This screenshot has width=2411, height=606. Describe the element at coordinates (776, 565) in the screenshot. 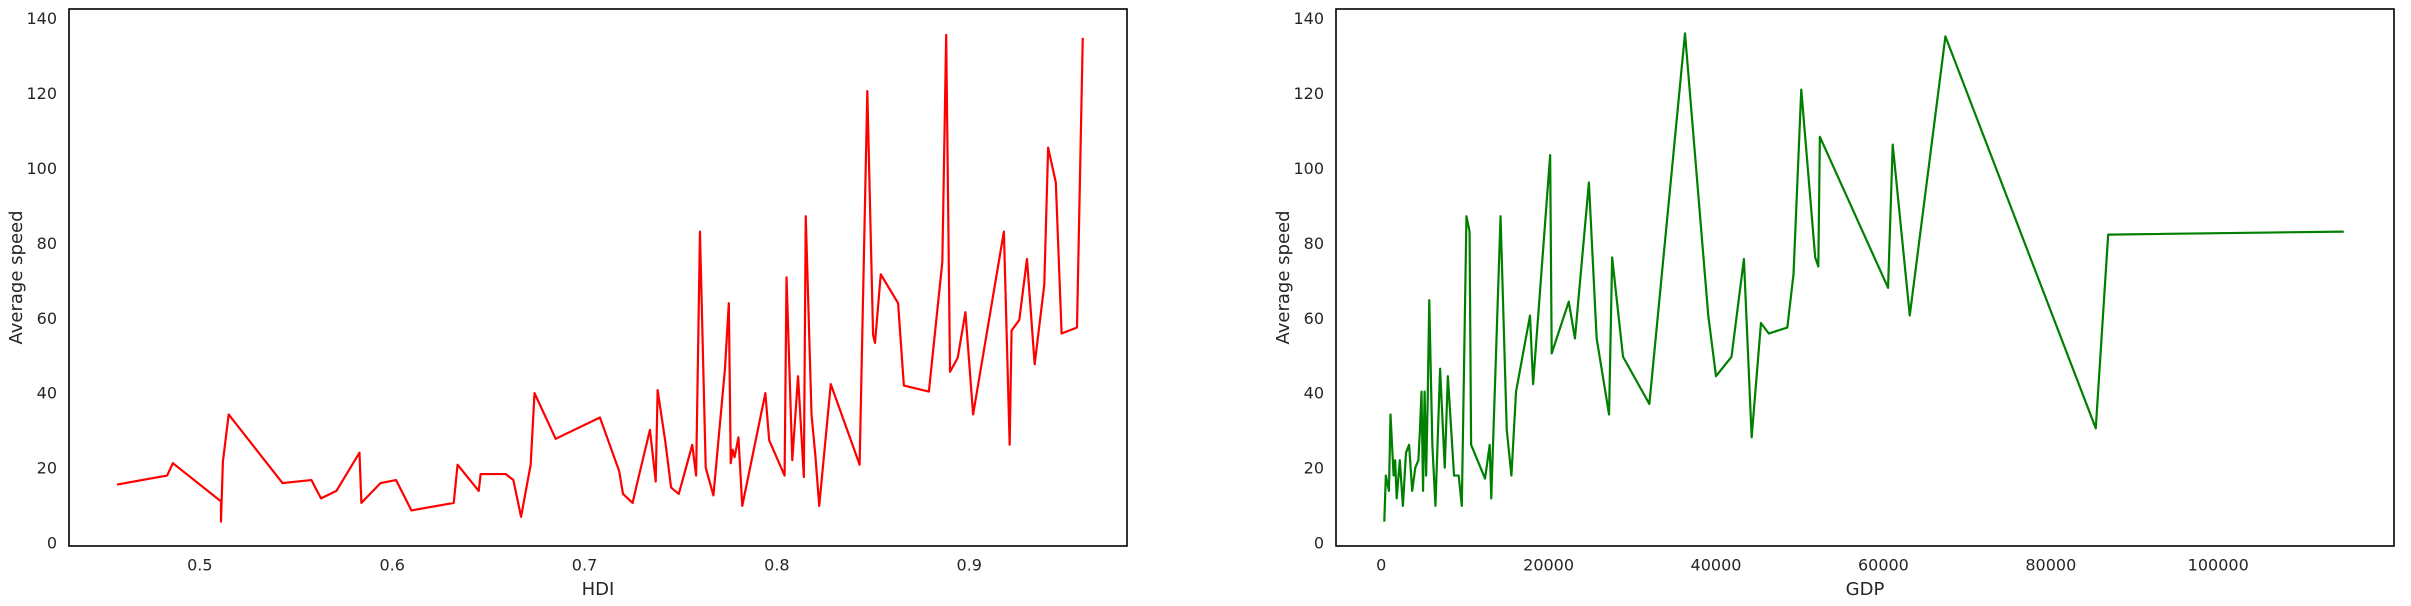

I see `x-tick-label: 0.8` at that location.